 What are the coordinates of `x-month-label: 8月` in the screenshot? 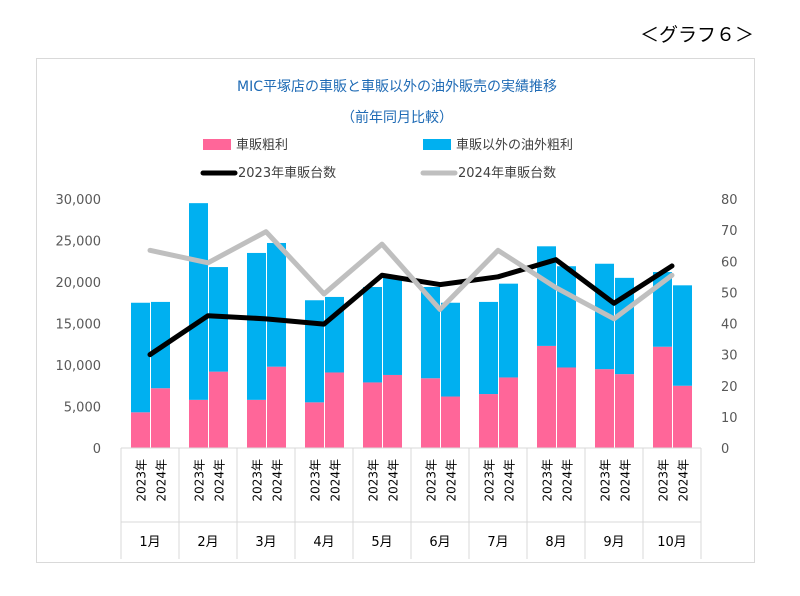 It's located at (555, 542).